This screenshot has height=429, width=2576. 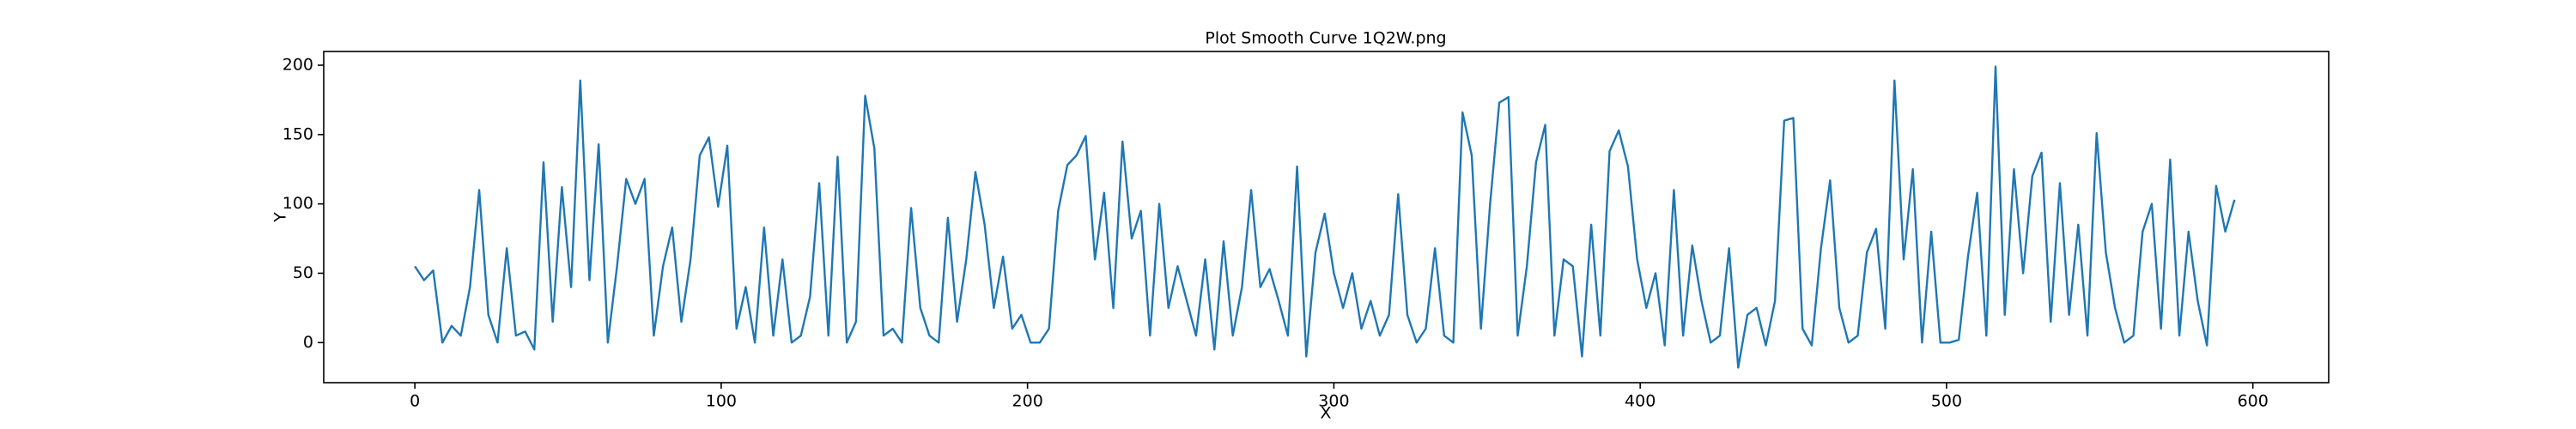 I want to click on x-tick-label: 500, so click(x=1946, y=401).